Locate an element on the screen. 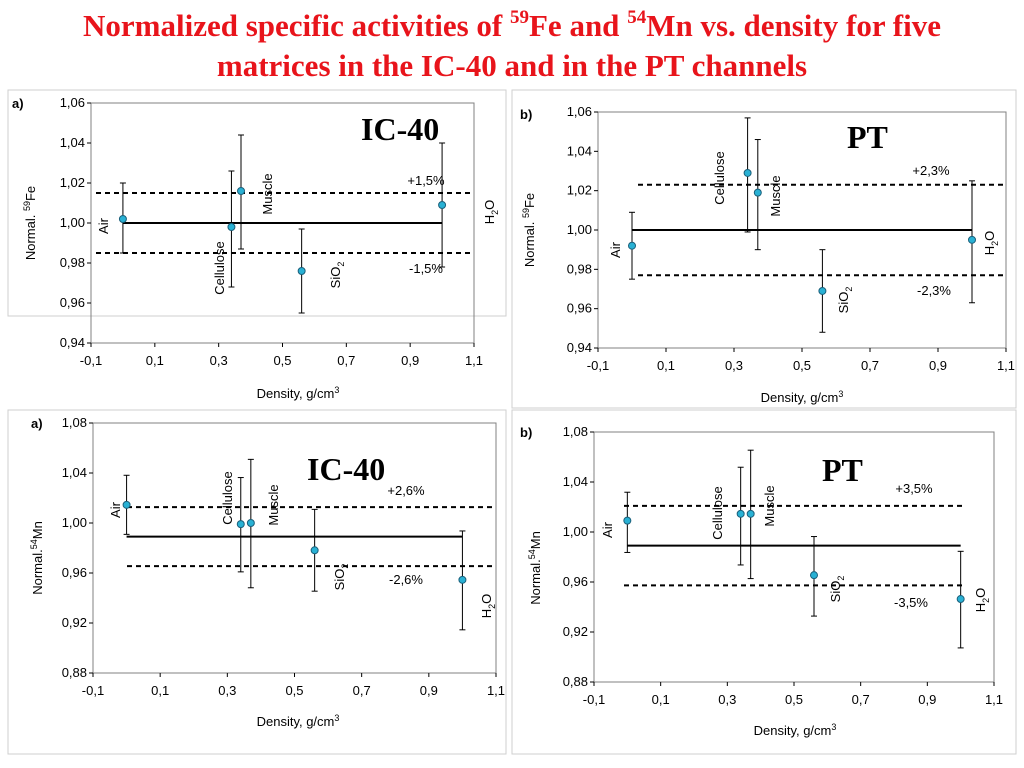  upper-band-label: +2,6% is located at coordinates (406, 490).